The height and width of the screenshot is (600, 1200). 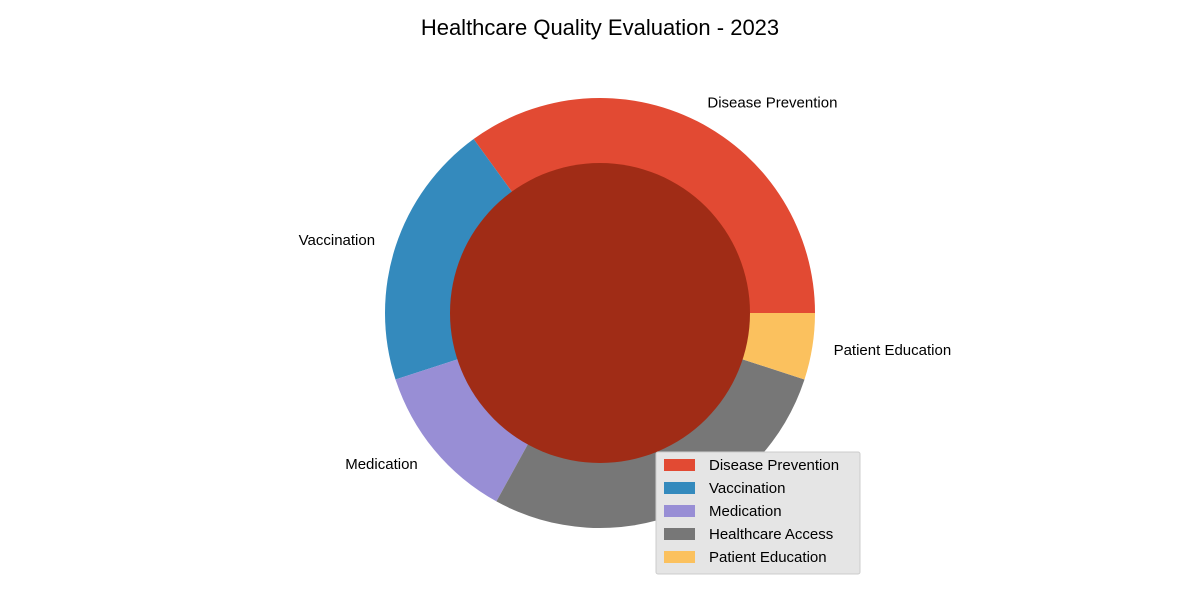 What do you see at coordinates (600, 27) in the screenshot?
I see `chart-title: Healthcare Quality Evaluation - 2023` at bounding box center [600, 27].